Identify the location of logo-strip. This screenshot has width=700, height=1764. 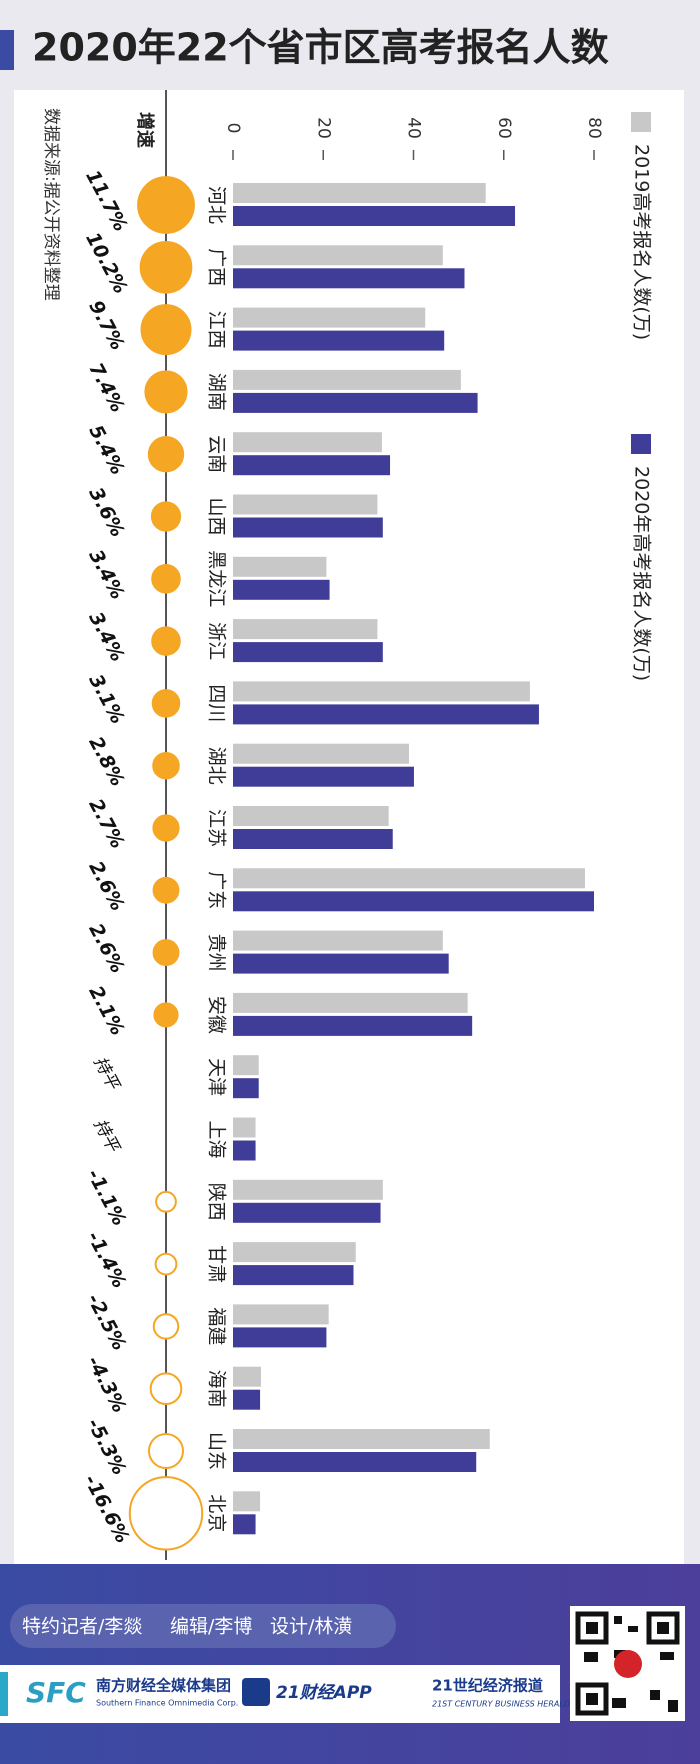
(280, 1694).